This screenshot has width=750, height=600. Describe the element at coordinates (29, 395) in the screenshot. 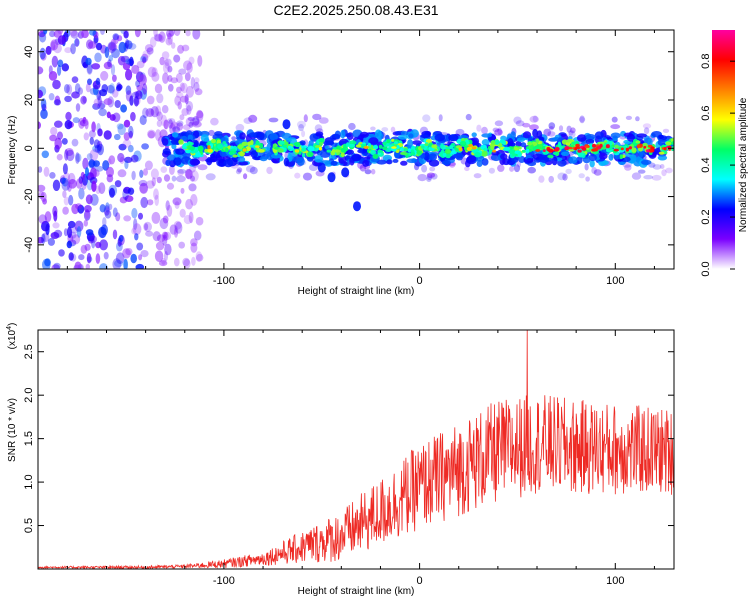

I see `y-tick-label: 2.0` at that location.